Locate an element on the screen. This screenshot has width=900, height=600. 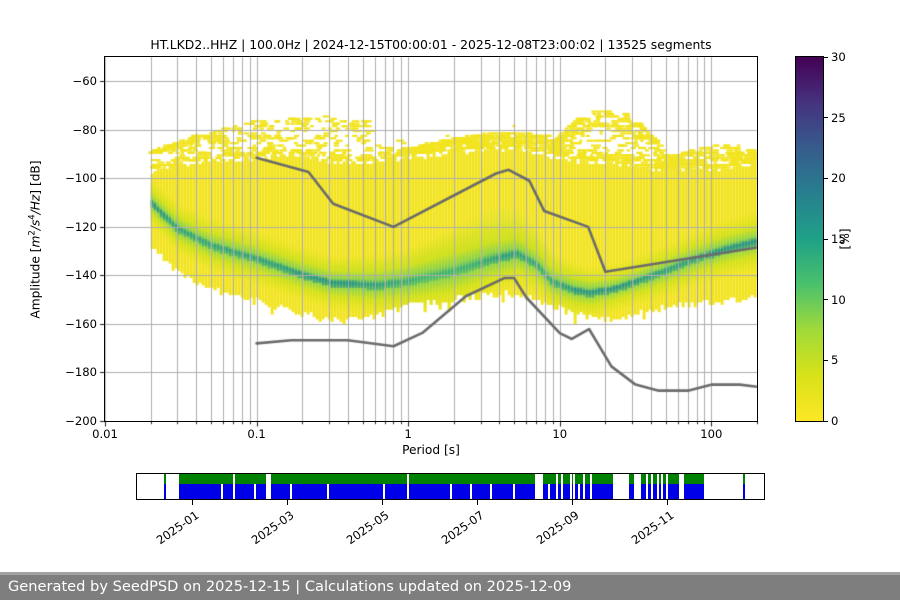
availability-timeline is located at coordinates (450, 486).